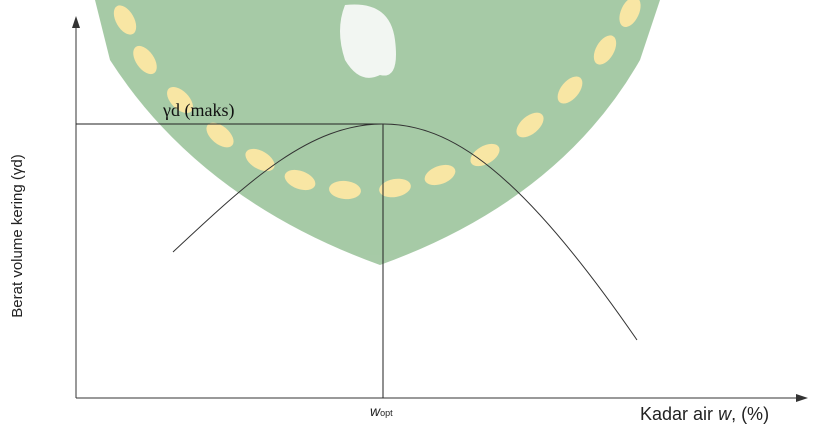 Image resolution: width=829 pixels, height=429 pixels. I want to click on x-axis-arrow, so click(802, 398).